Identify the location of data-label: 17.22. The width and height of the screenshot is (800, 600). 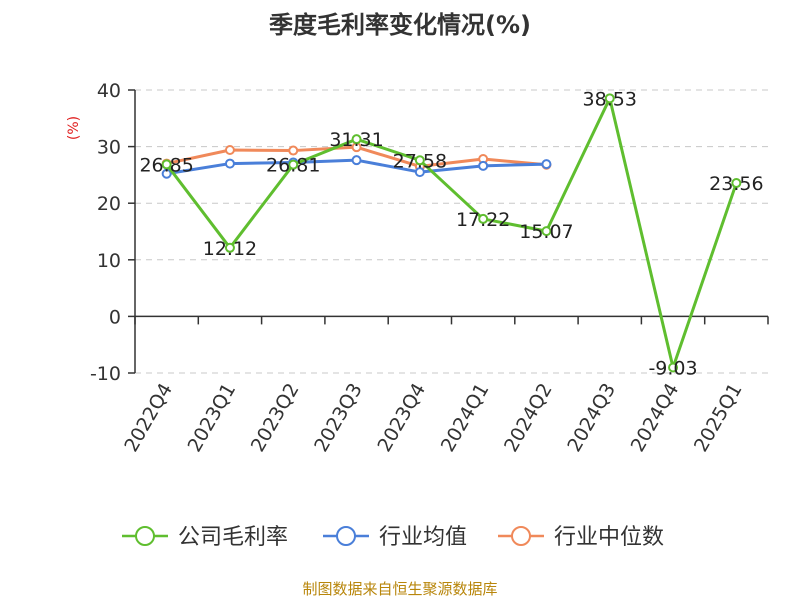
(483, 220).